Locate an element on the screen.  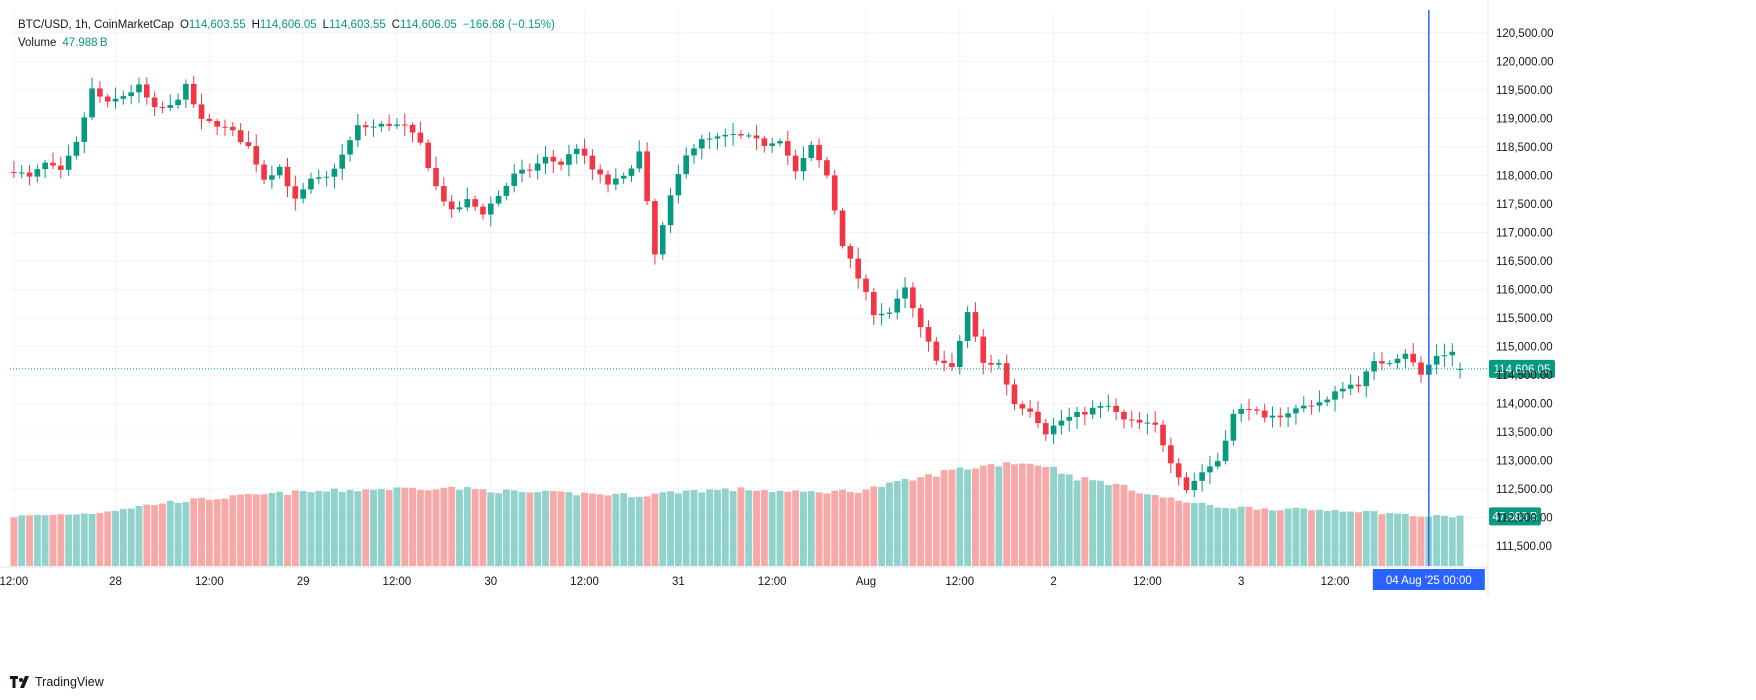
tradingview-brand: TradingView is located at coordinates (57, 682).